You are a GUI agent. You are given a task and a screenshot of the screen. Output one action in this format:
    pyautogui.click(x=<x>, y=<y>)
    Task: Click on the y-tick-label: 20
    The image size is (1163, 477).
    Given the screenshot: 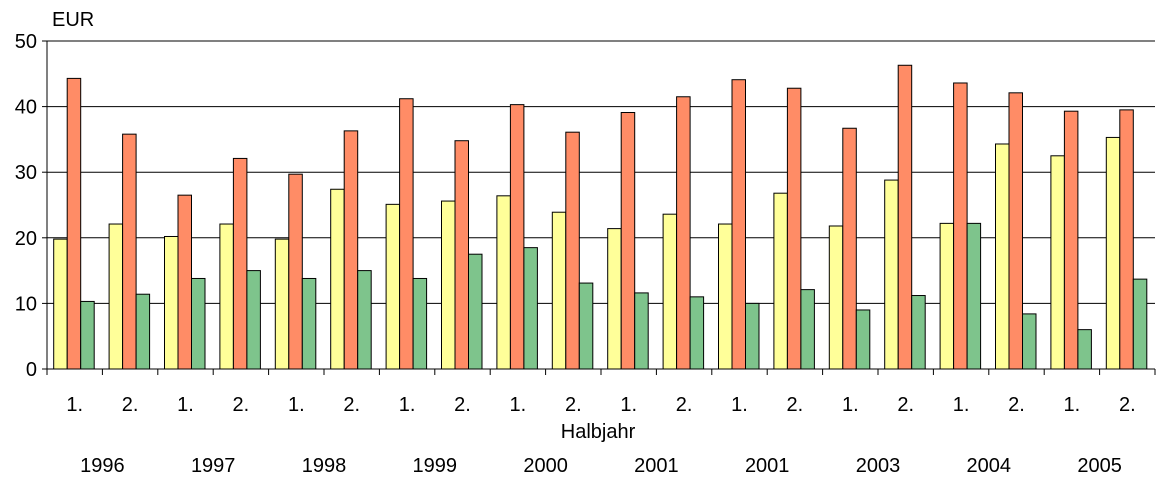 What is the action you would take?
    pyautogui.click(x=26, y=239)
    